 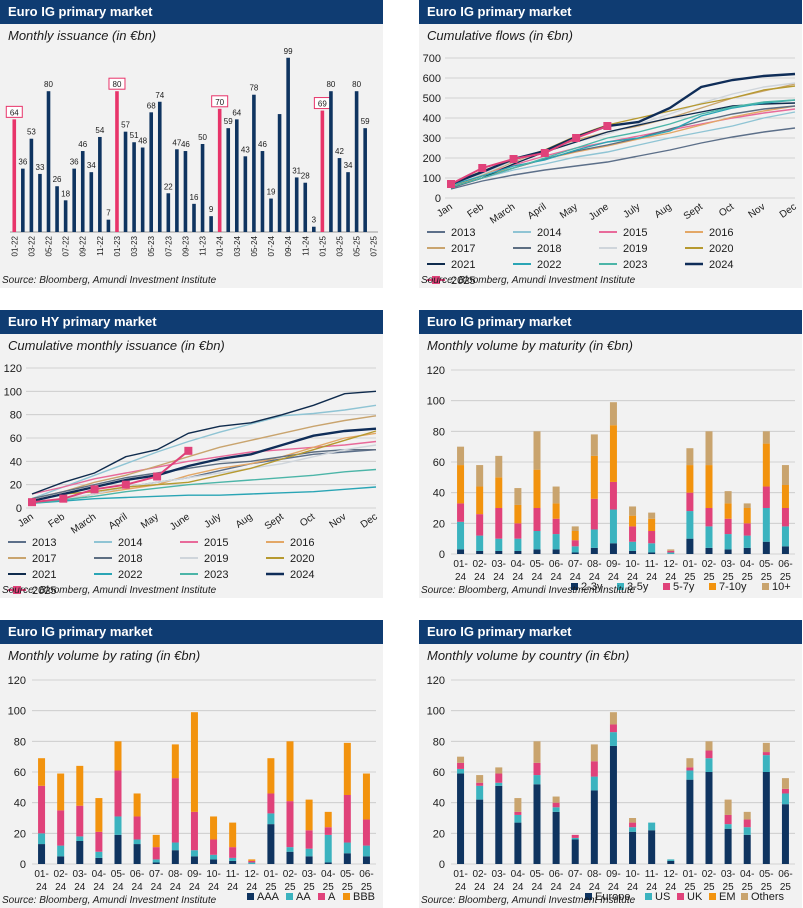 I want to click on x-tick-label: 07-23, so click(x=168, y=245).